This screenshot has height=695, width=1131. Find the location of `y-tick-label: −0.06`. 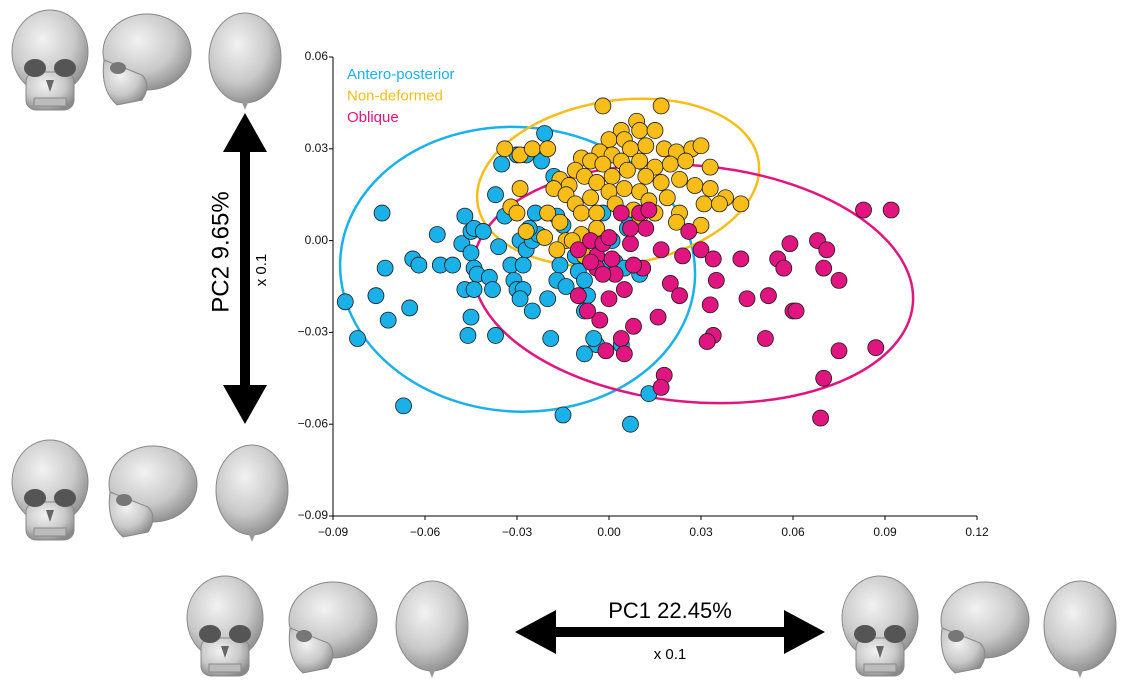

y-tick-label: −0.06 is located at coordinates (313, 423).